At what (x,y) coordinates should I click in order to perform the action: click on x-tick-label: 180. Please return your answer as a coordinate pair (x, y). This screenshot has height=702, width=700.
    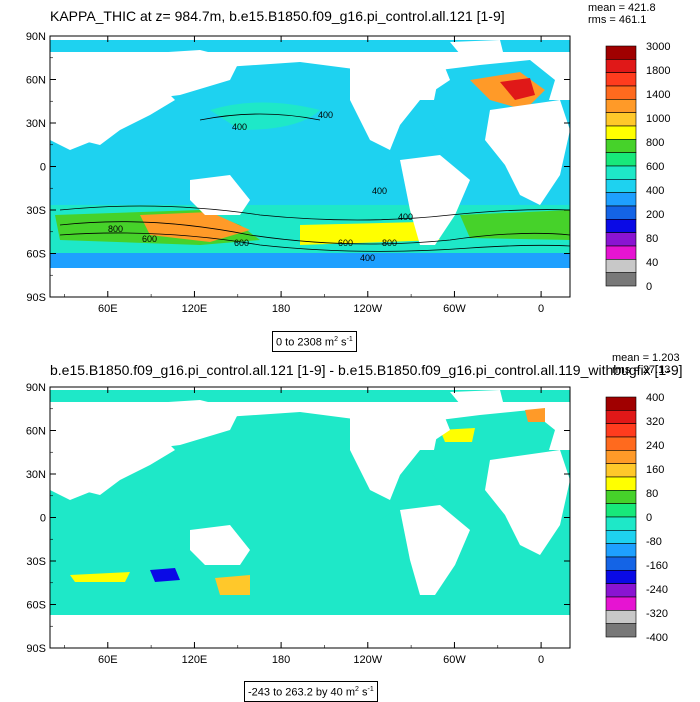
    Looking at the image, I should click on (281, 309).